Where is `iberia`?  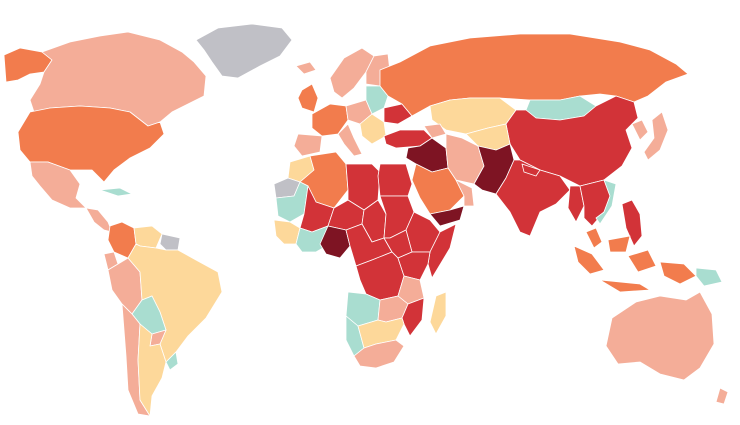
iberia is located at coordinates (308, 145).